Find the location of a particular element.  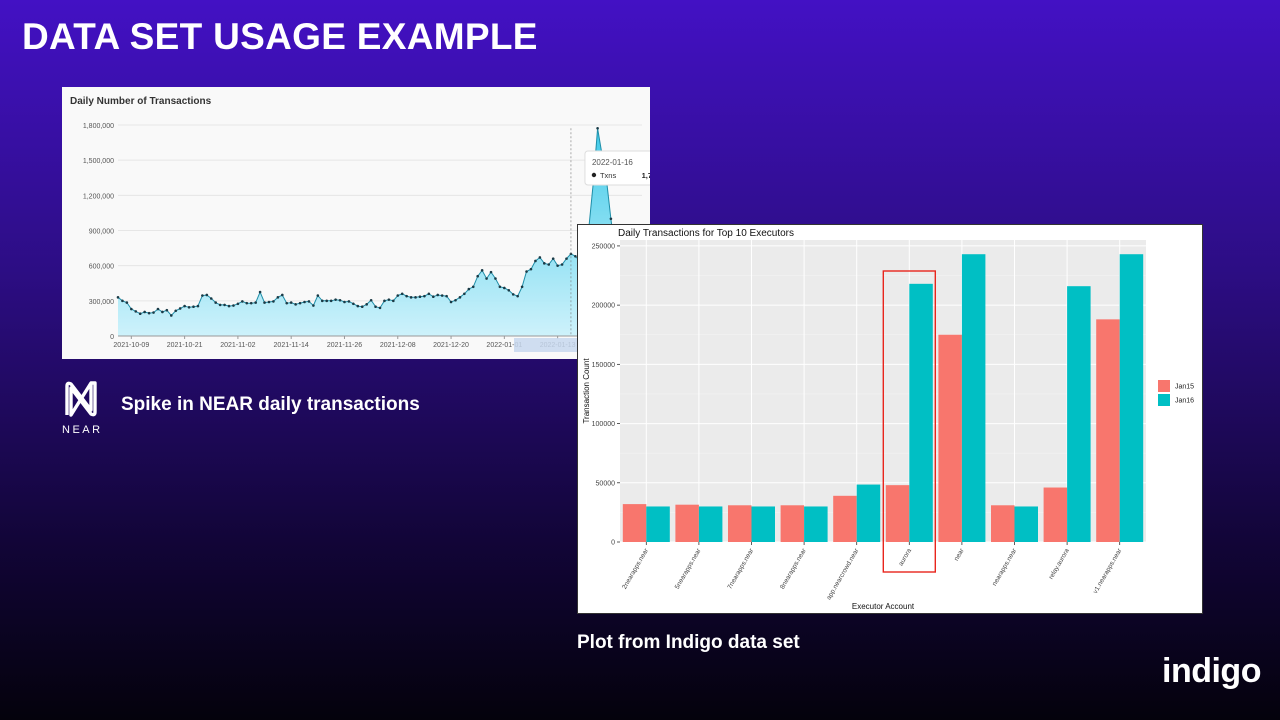

chart1-tooltip-box is located at coordinates (617, 168).